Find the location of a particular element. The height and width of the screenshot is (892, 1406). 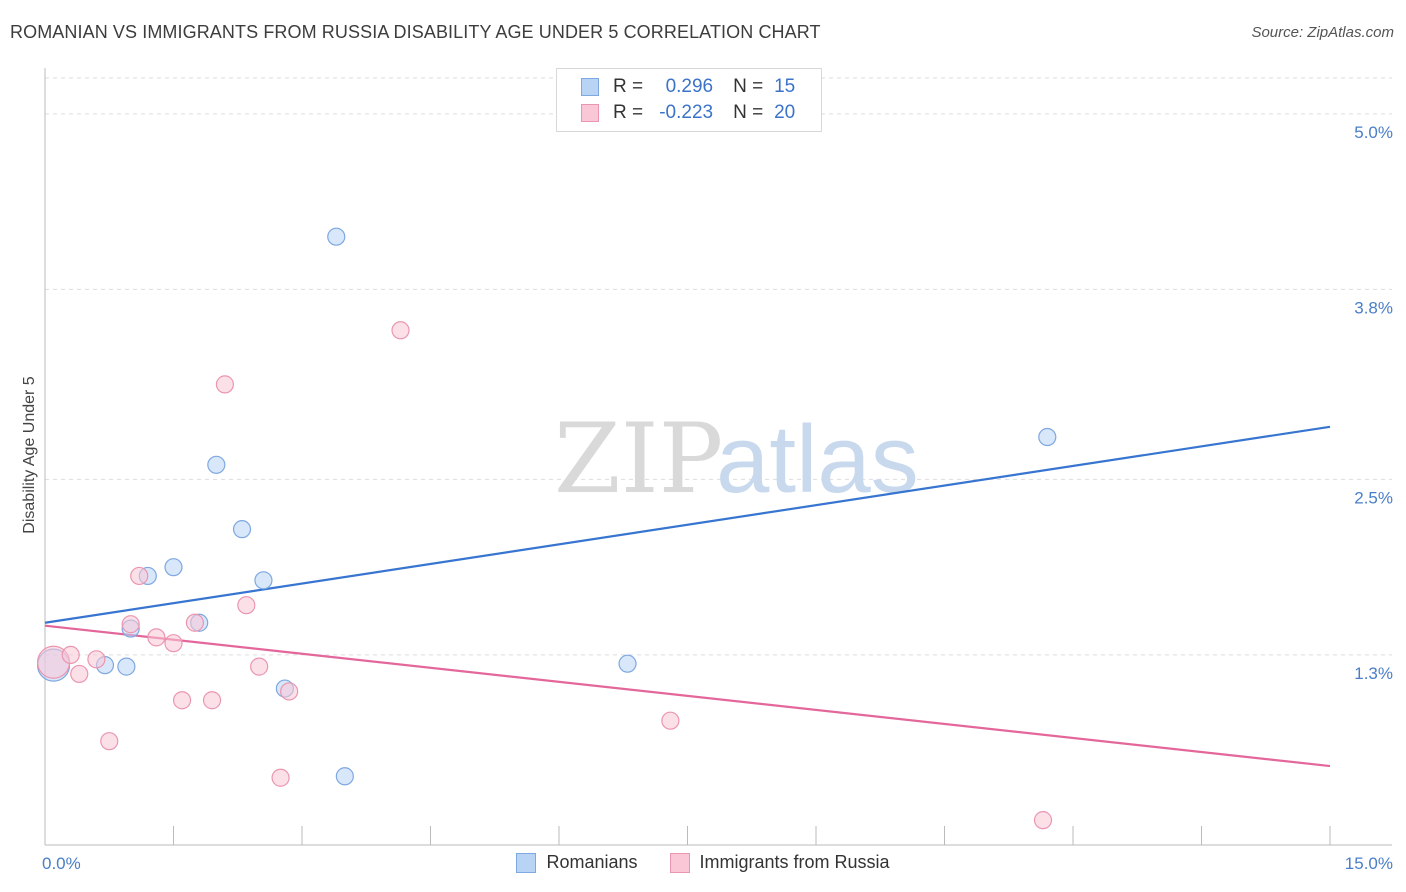

y-tick-label: 3.8% is located at coordinates (1373, 307).